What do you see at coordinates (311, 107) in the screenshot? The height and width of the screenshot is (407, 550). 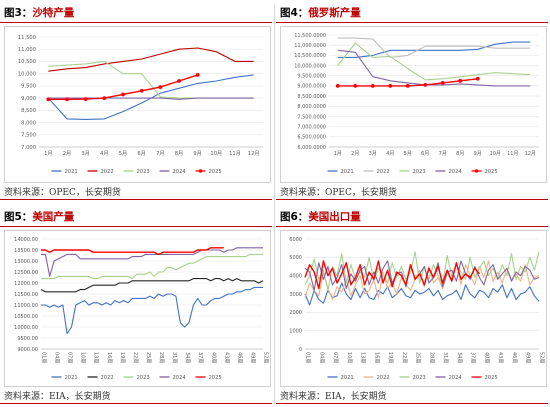 I see `y-tick-label: 8,000.0000` at bounding box center [311, 107].